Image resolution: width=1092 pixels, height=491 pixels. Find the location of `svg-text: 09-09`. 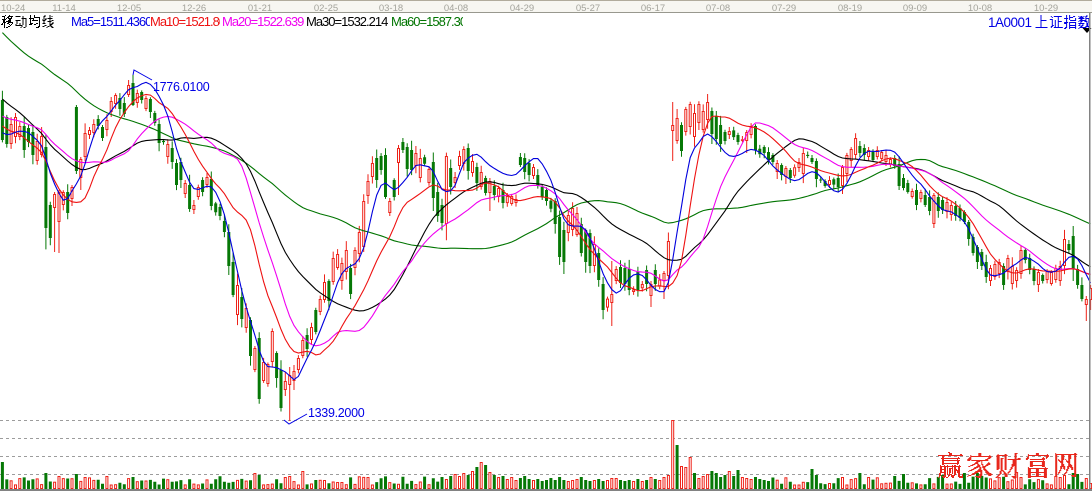

svg-text: 09-09 is located at coordinates (915, 8).